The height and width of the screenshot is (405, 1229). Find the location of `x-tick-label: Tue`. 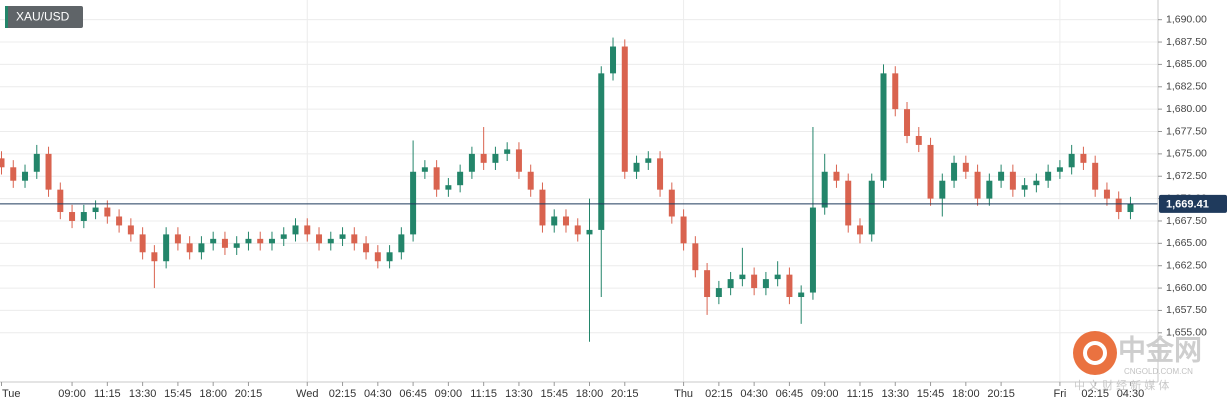

x-tick-label: Tue is located at coordinates (11, 394).